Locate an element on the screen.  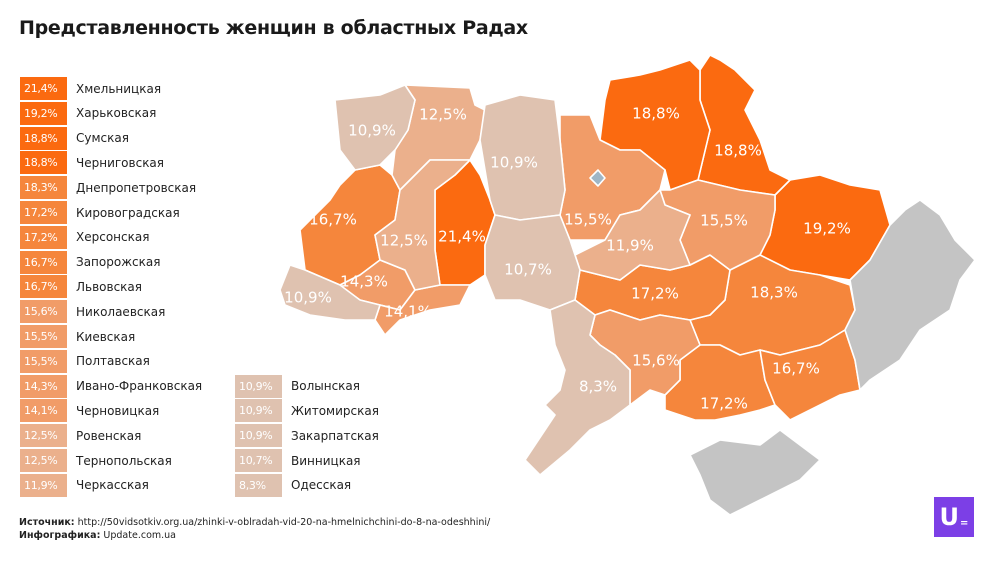
infographic-label: Инфографика: is located at coordinates (60, 535).